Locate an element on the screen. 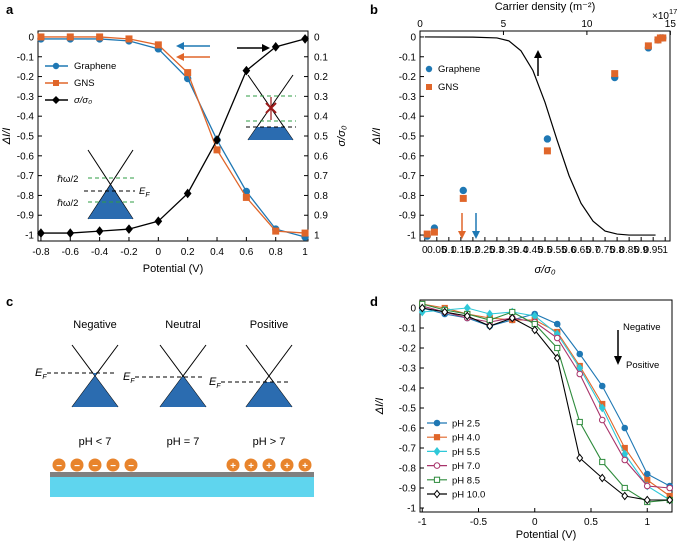 This screenshot has height=542, width=685. hw-label-bottom: ℏω/2 is located at coordinates (67, 203).